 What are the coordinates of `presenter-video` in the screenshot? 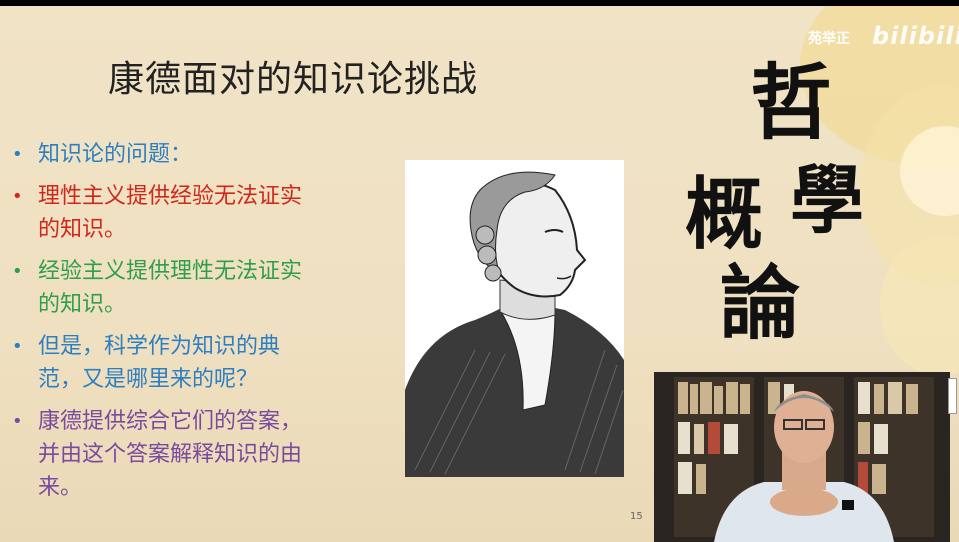 It's located at (802, 457).